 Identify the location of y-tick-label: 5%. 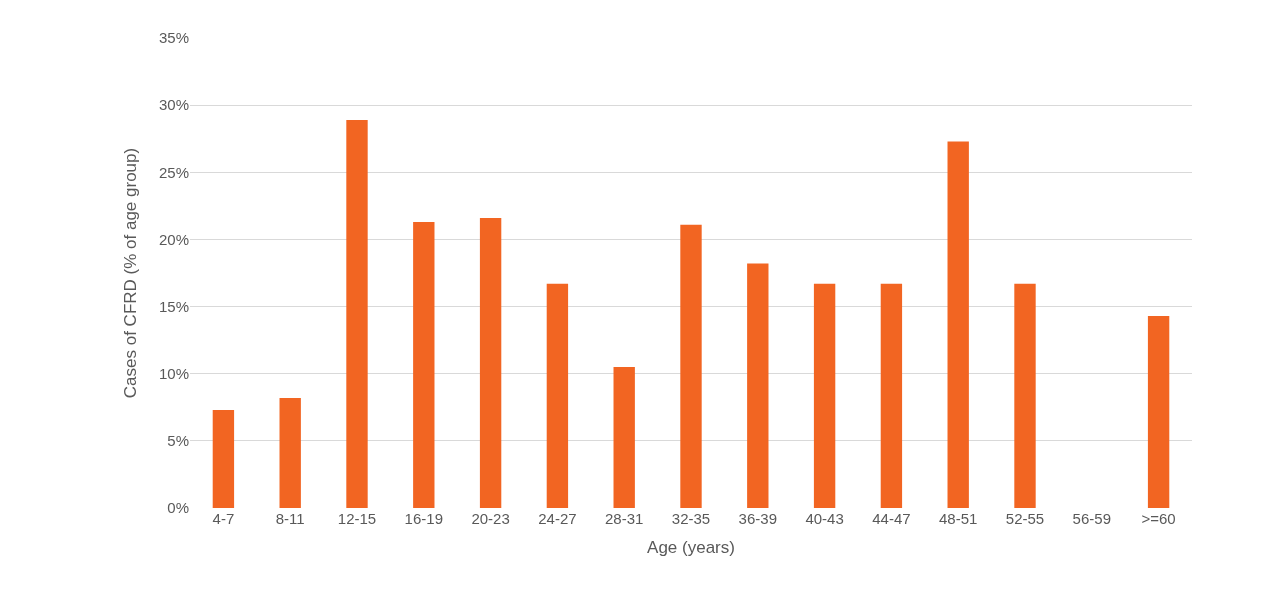
(178, 441).